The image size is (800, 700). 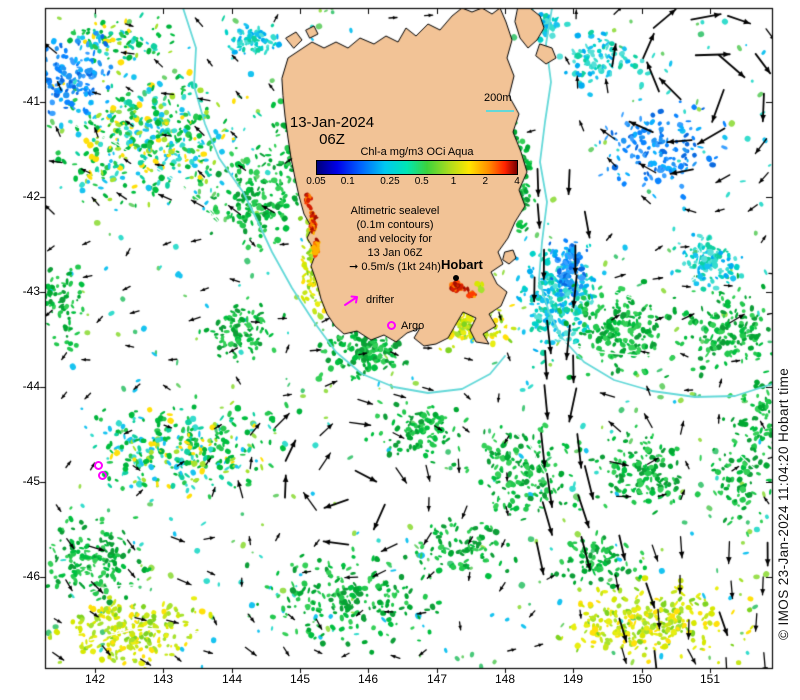 What do you see at coordinates (437, 679) in the screenshot?
I see `x-tick-label: 147` at bounding box center [437, 679].